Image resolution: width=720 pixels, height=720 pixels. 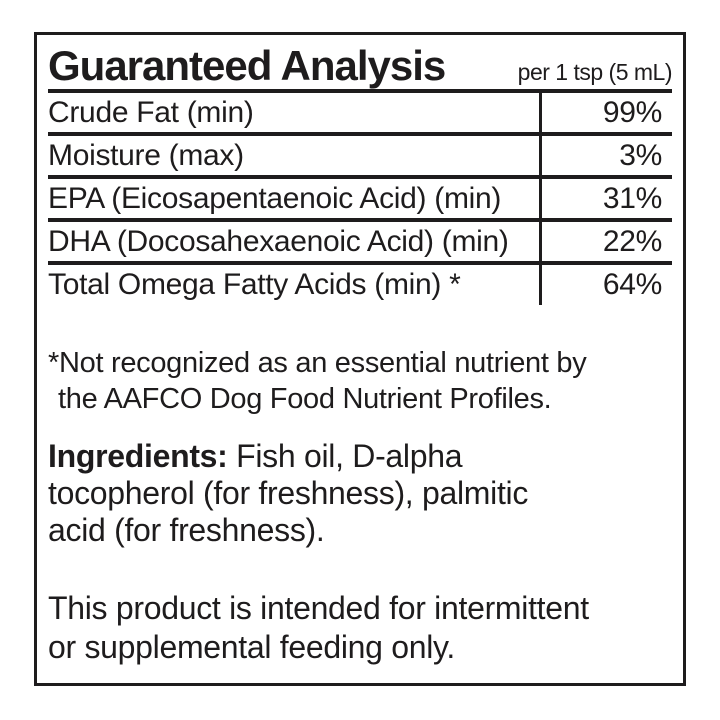 What do you see at coordinates (275, 198) in the screenshot?
I see `nutrient-name: EPA (Eicosapentaenoic Acid) (min)` at bounding box center [275, 198].